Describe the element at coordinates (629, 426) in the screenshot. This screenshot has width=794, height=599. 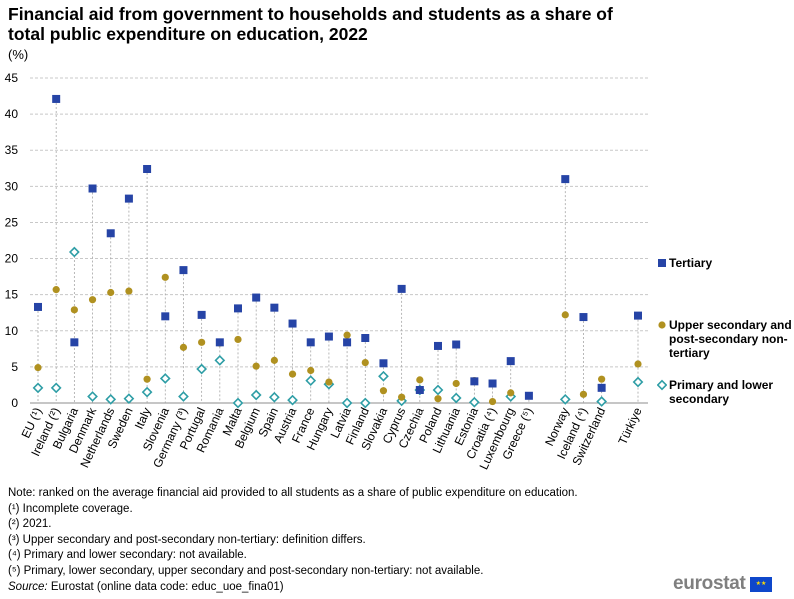
I see `x-category-label: Türkiye` at that location.